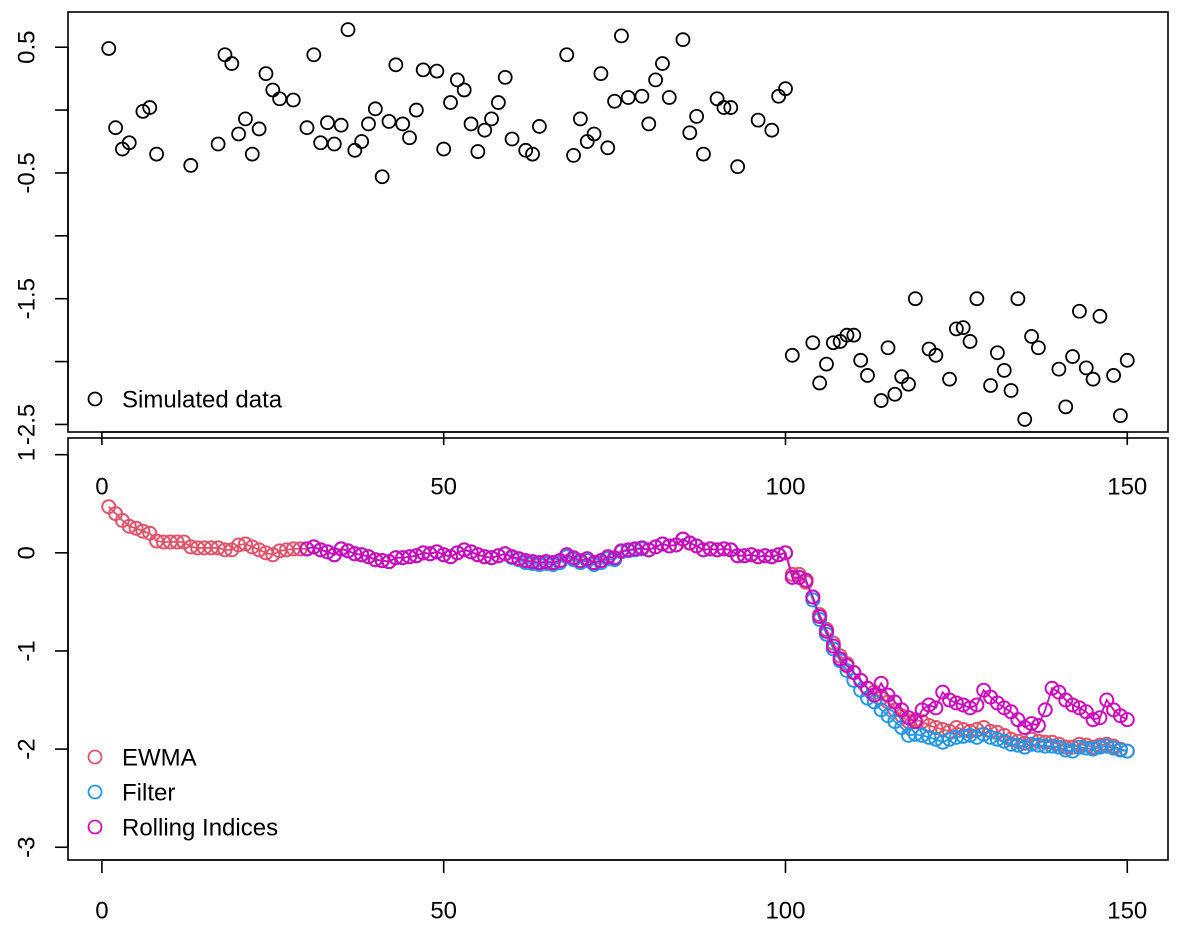 This screenshot has height=934, width=1182. What do you see at coordinates (26, 298) in the screenshot?
I see `y-tick-label: -1.5` at bounding box center [26, 298].